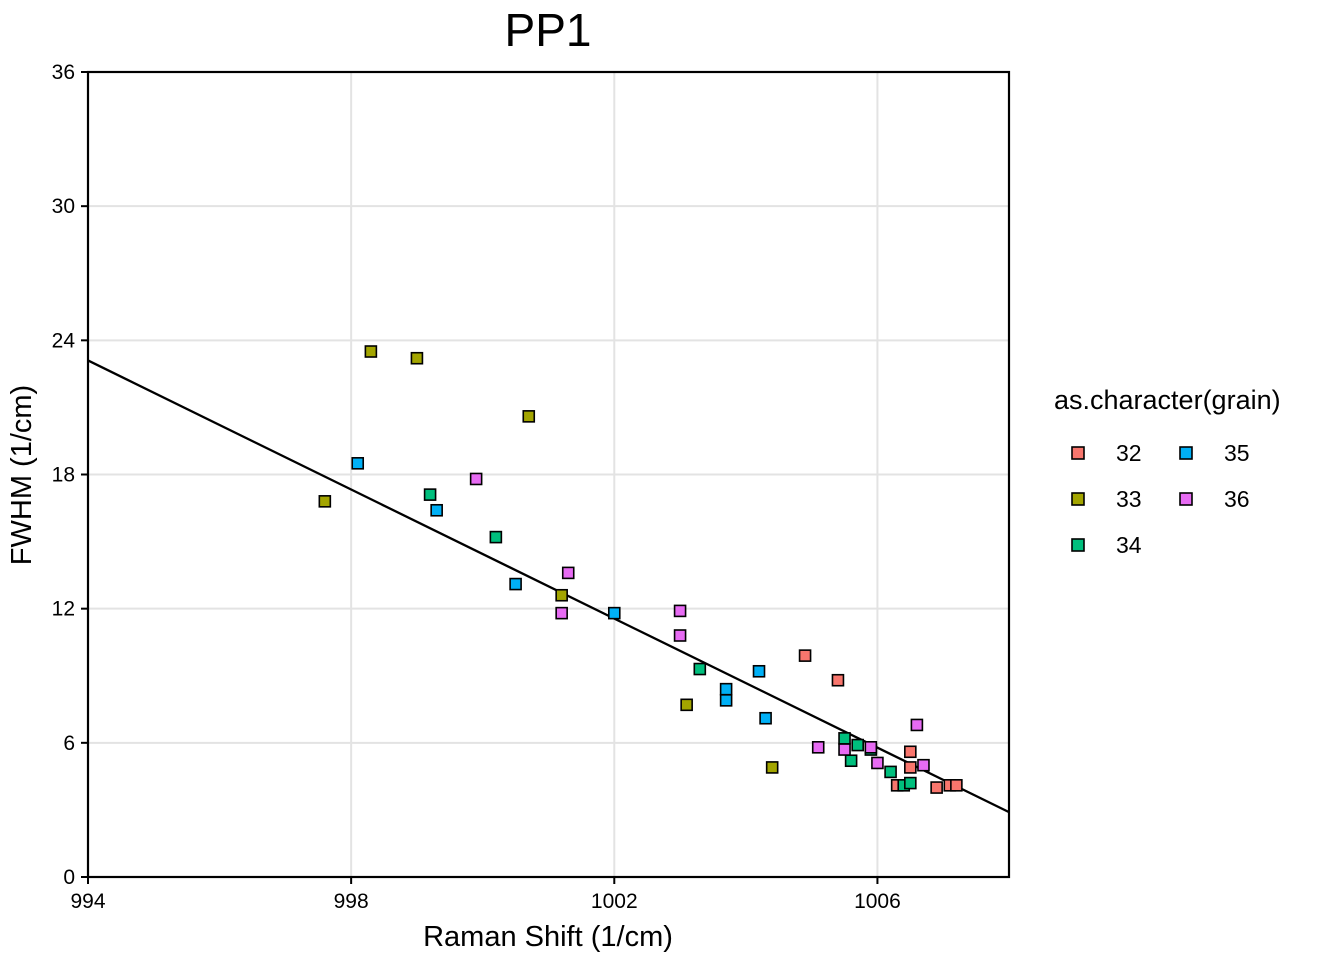 This screenshot has width=1344, height=960. I want to click on legend-title: as.character(grain), so click(1167, 400).